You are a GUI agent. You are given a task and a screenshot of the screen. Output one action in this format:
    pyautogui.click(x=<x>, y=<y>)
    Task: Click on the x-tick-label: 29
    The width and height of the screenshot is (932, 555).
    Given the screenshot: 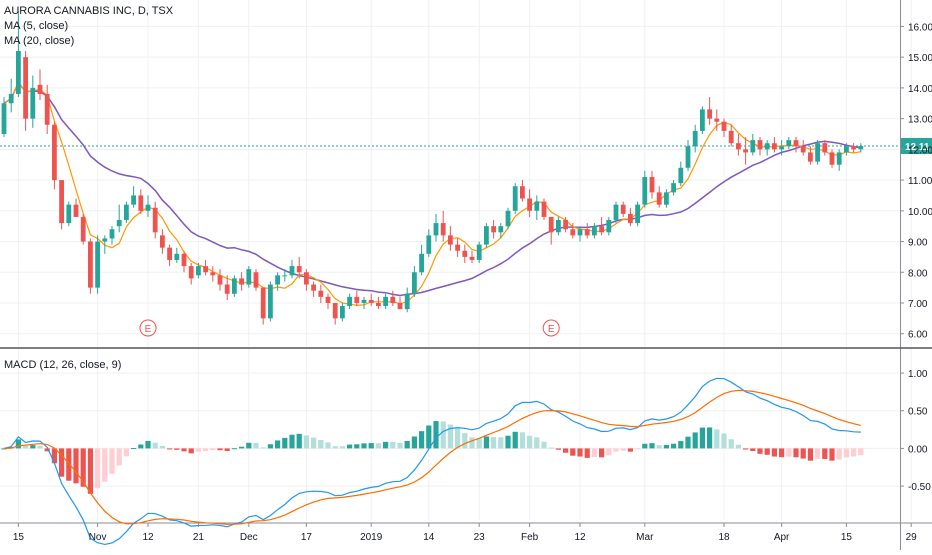 What is the action you would take?
    pyautogui.click(x=912, y=537)
    